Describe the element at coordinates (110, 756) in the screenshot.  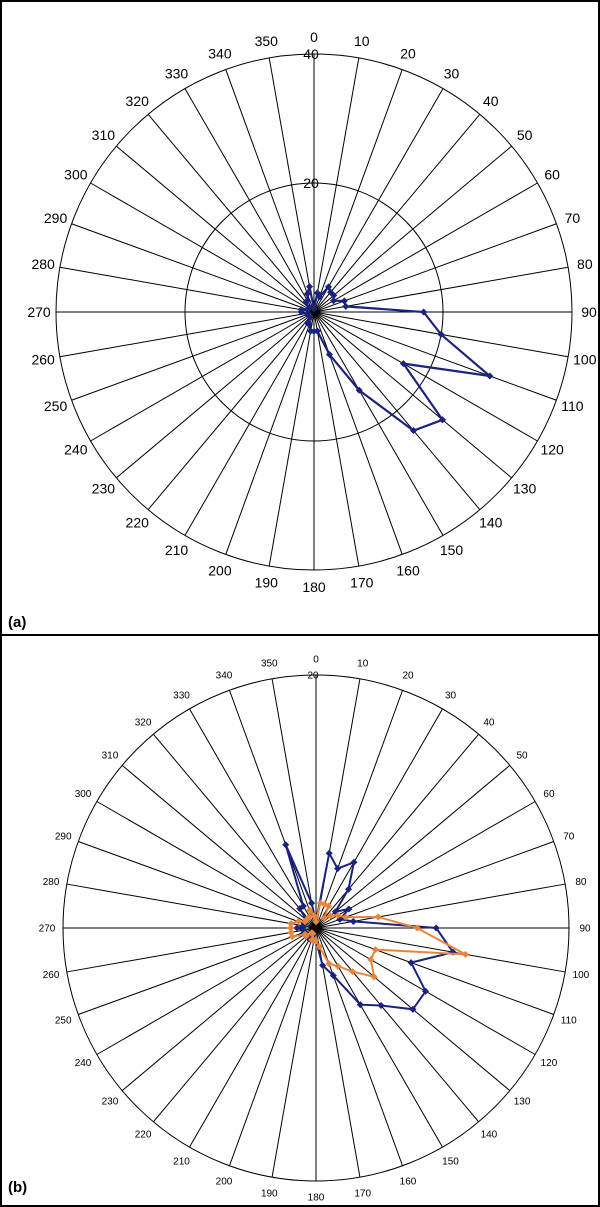
I see `angle-tick-label: 310` at that location.